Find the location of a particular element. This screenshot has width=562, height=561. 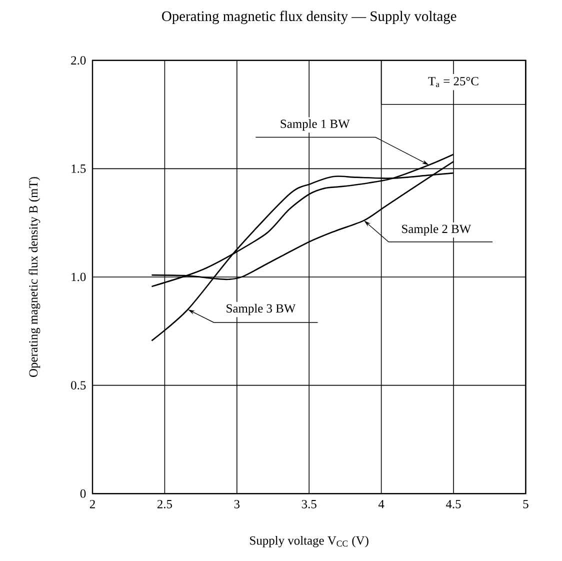

x-axis-title: Supply voltage V$_{CC}$ (V) is located at coordinates (309, 542).